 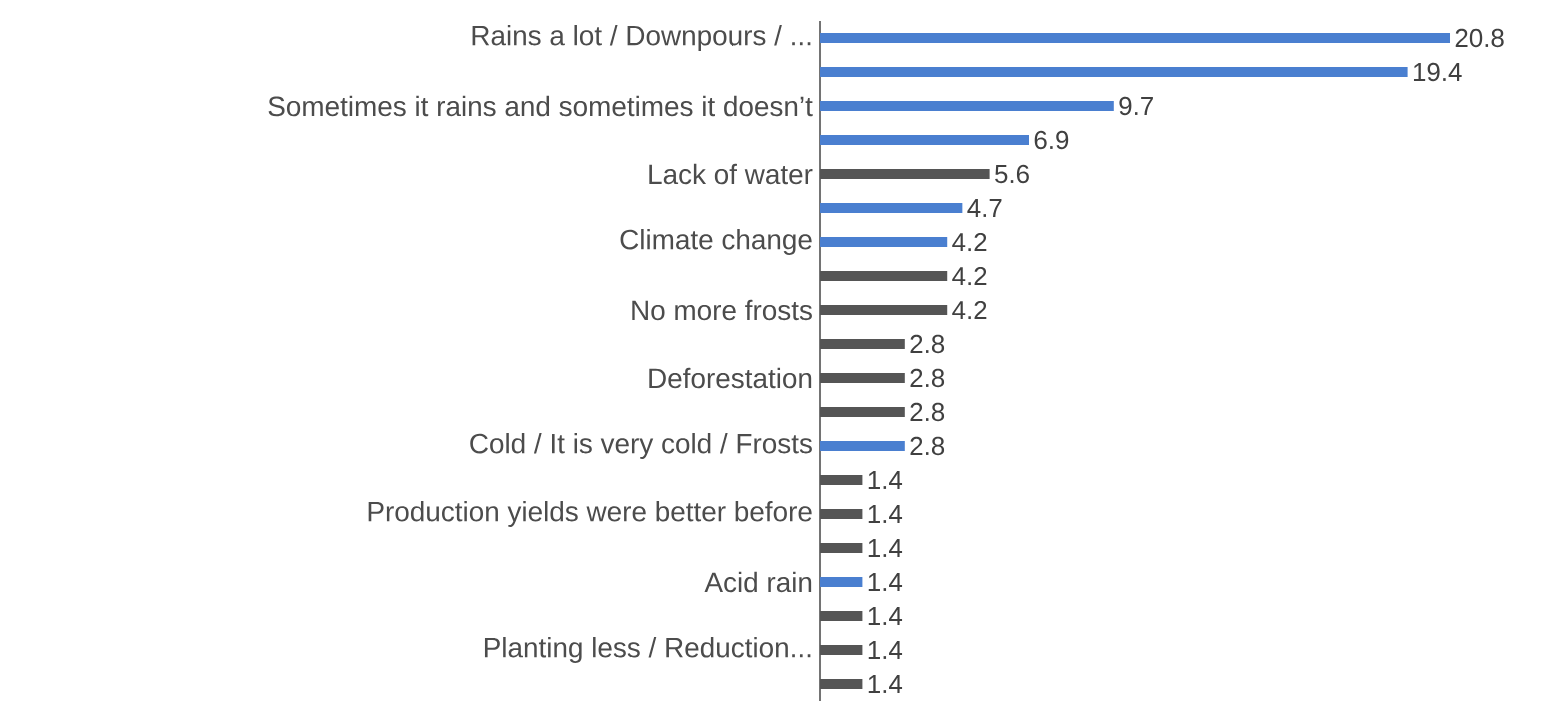 What do you see at coordinates (1136, 106) in the screenshot?
I see `data-label: 9.7` at bounding box center [1136, 106].